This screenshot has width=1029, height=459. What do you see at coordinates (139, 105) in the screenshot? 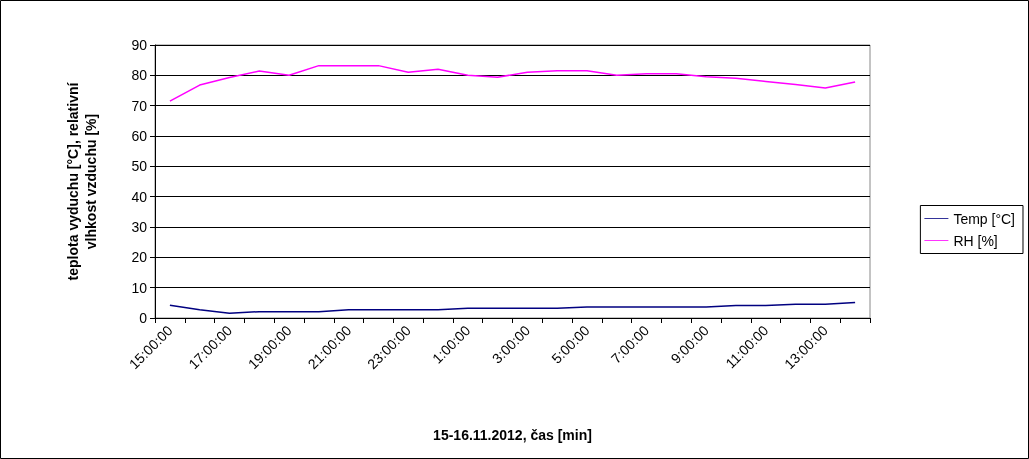
I see `y-tick-label: 70` at bounding box center [139, 105].